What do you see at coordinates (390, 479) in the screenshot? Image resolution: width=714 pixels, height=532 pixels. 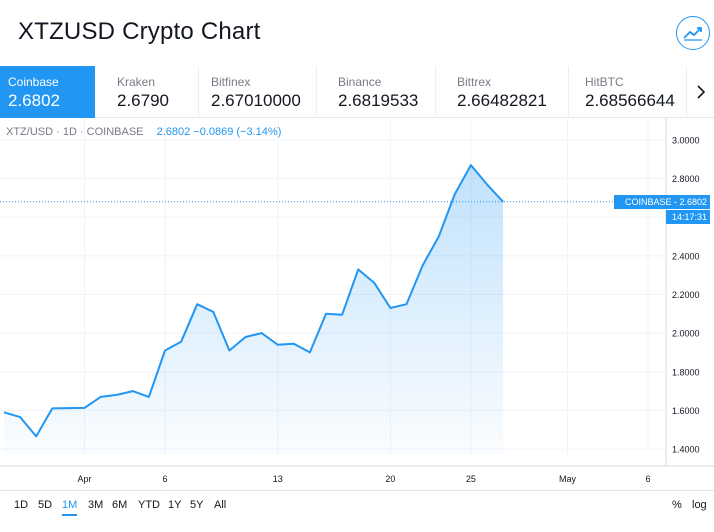 I see `x-tick-label: 20` at bounding box center [390, 479].